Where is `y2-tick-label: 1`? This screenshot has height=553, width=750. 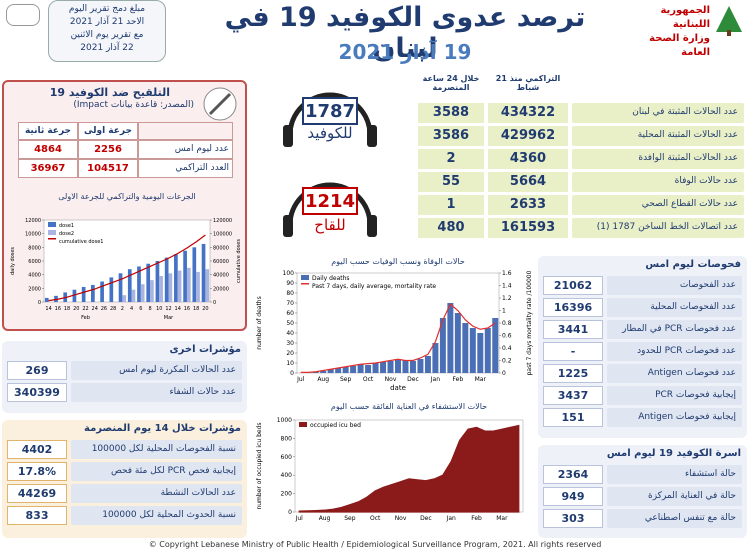 y2-tick-label: 1 is located at coordinates (504, 311).